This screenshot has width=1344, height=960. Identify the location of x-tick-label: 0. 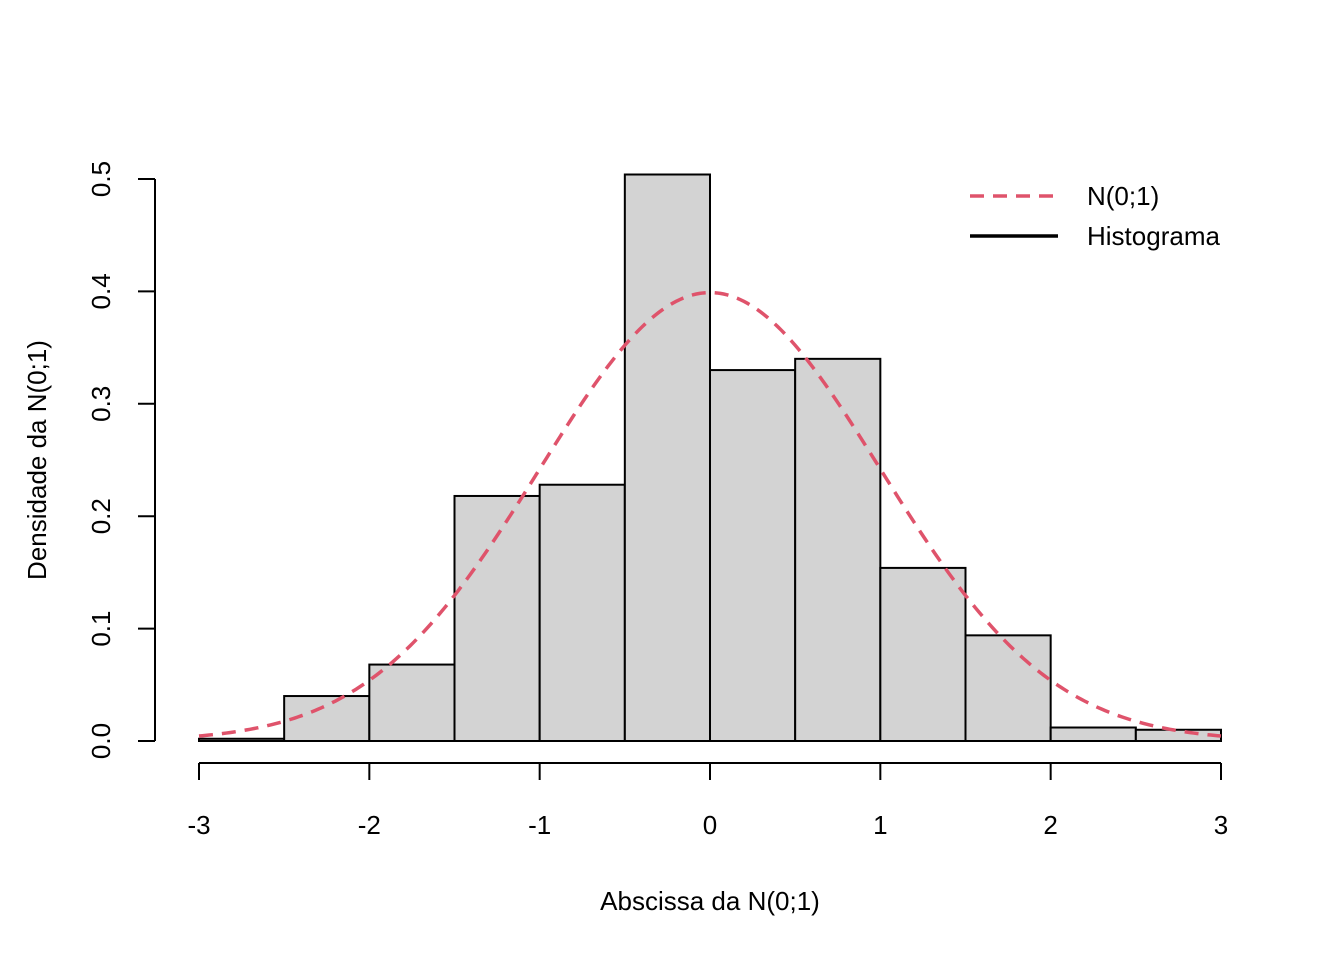
(710, 825).